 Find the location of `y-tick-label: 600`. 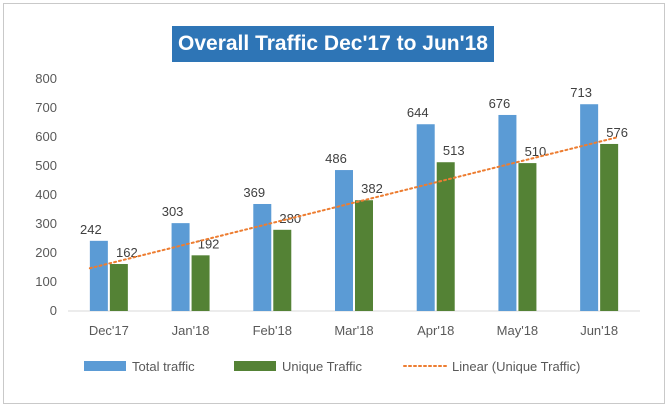

y-tick-label: 600 is located at coordinates (46, 136).